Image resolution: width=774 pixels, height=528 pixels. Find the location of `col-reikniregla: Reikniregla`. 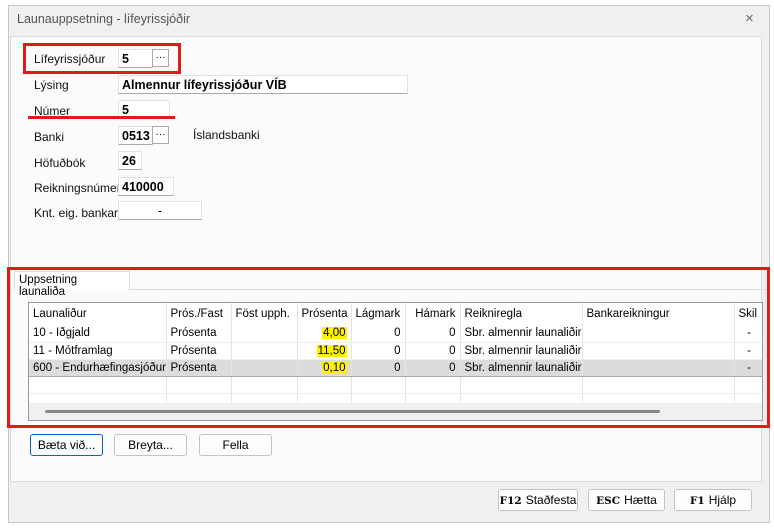

col-reikniregla: Reikniregla is located at coordinates (521, 314).